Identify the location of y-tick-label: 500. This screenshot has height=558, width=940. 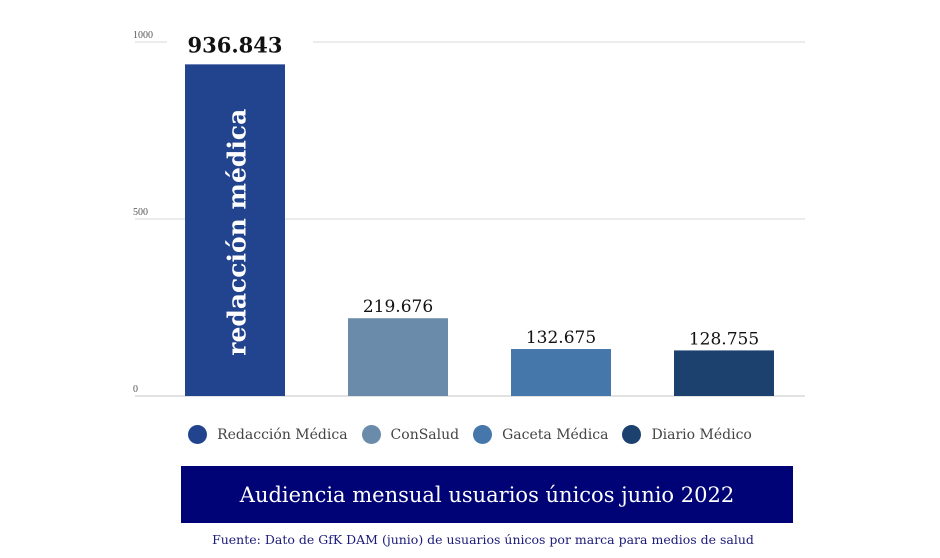
(140, 212).